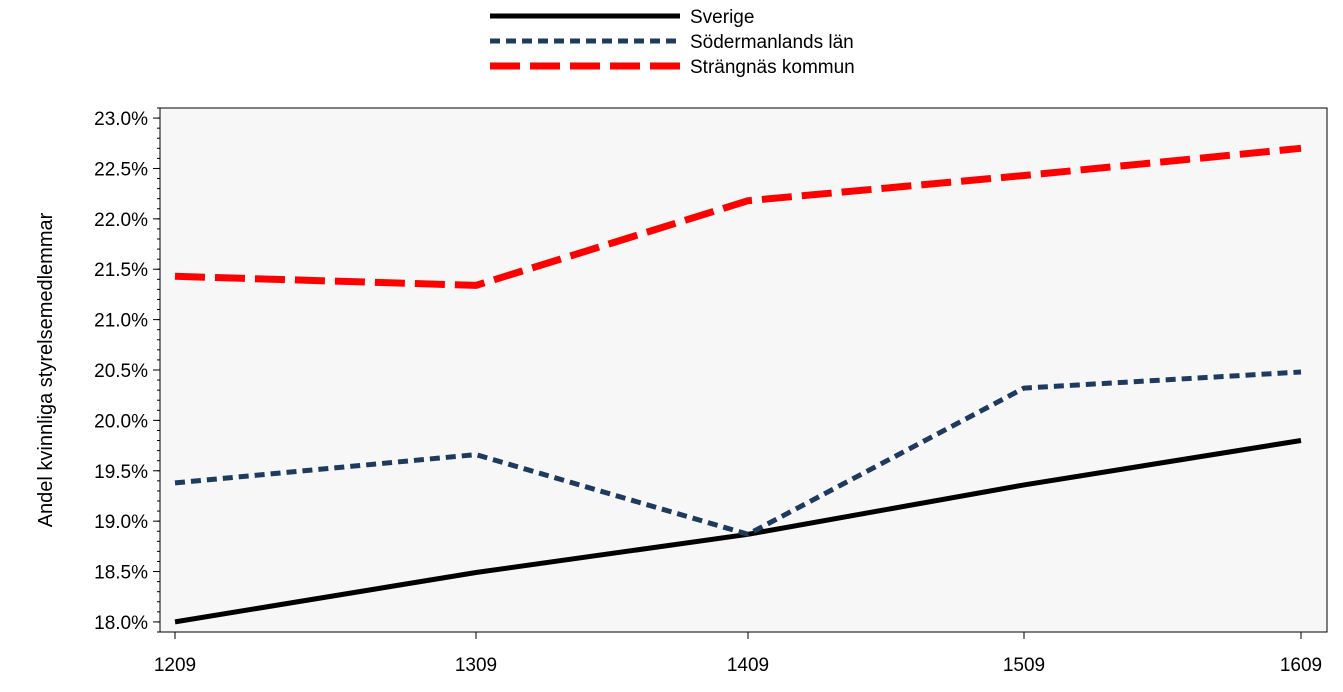 The height and width of the screenshot is (692, 1343). I want to click on y-tick-label: 22.5%, so click(121, 169).